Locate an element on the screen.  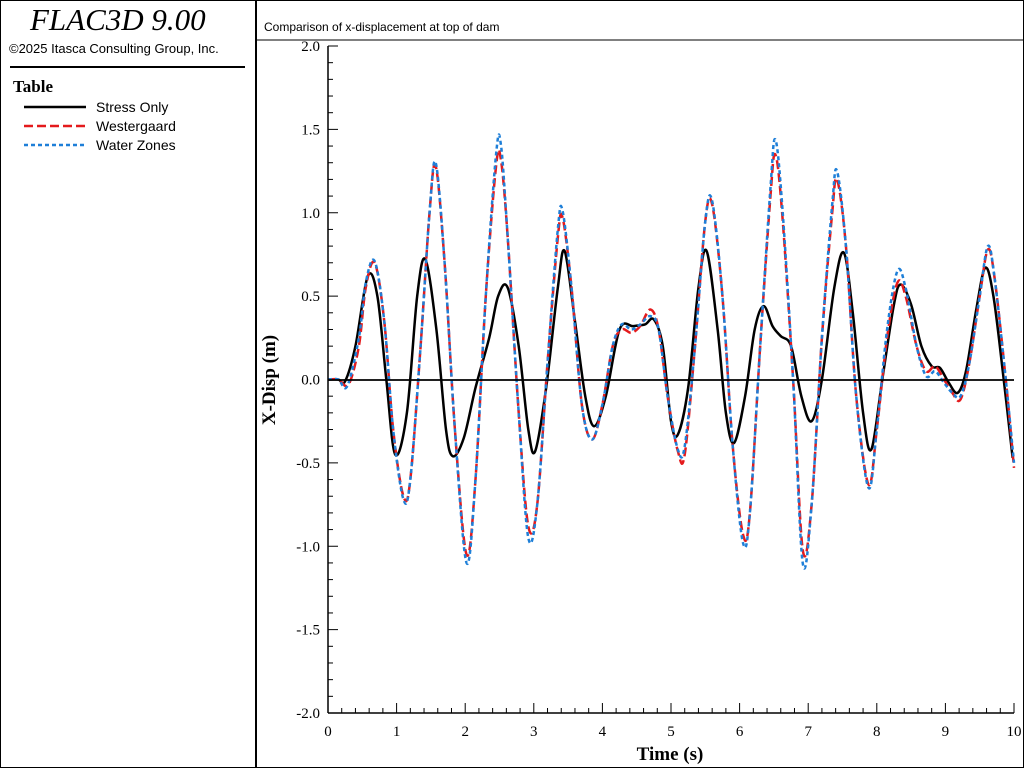
legend-label: Water Zones is located at coordinates (136, 145).